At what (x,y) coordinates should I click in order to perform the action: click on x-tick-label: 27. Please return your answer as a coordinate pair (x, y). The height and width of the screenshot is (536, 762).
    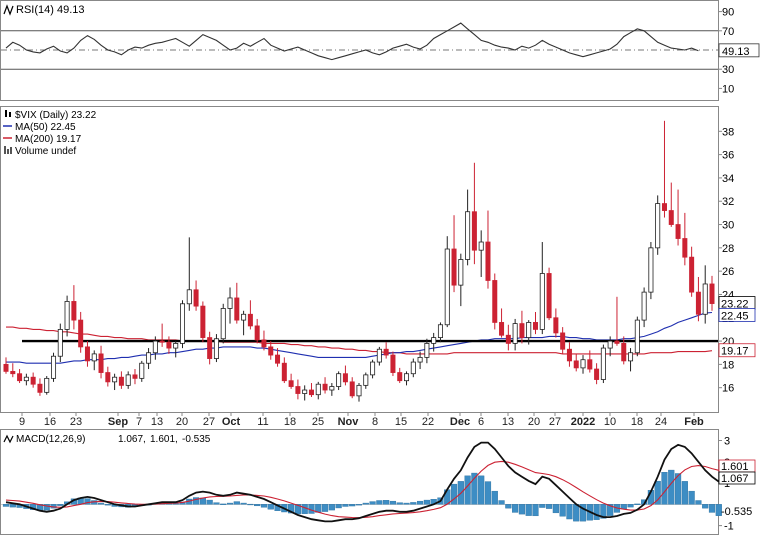
    Looking at the image, I should click on (555, 422).